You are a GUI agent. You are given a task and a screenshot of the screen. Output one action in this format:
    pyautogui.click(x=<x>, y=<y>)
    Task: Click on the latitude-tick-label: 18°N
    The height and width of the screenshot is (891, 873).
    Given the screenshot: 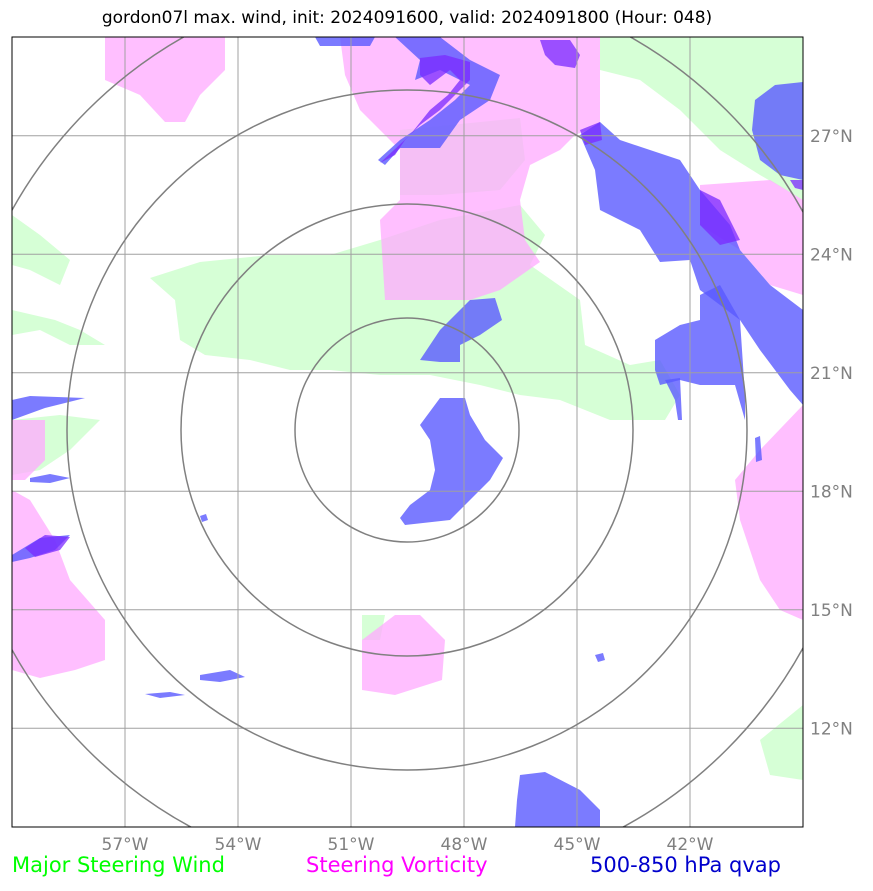 What is the action you would take?
    pyautogui.click(x=831, y=492)
    